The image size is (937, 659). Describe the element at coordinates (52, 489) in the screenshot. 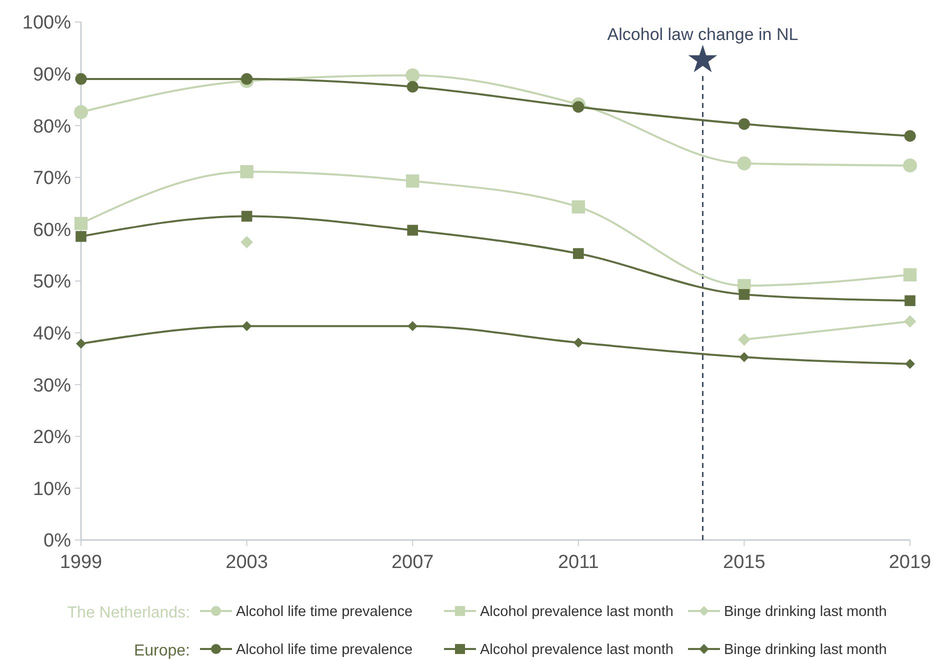

I see `y-tick-label: 10%` at that location.